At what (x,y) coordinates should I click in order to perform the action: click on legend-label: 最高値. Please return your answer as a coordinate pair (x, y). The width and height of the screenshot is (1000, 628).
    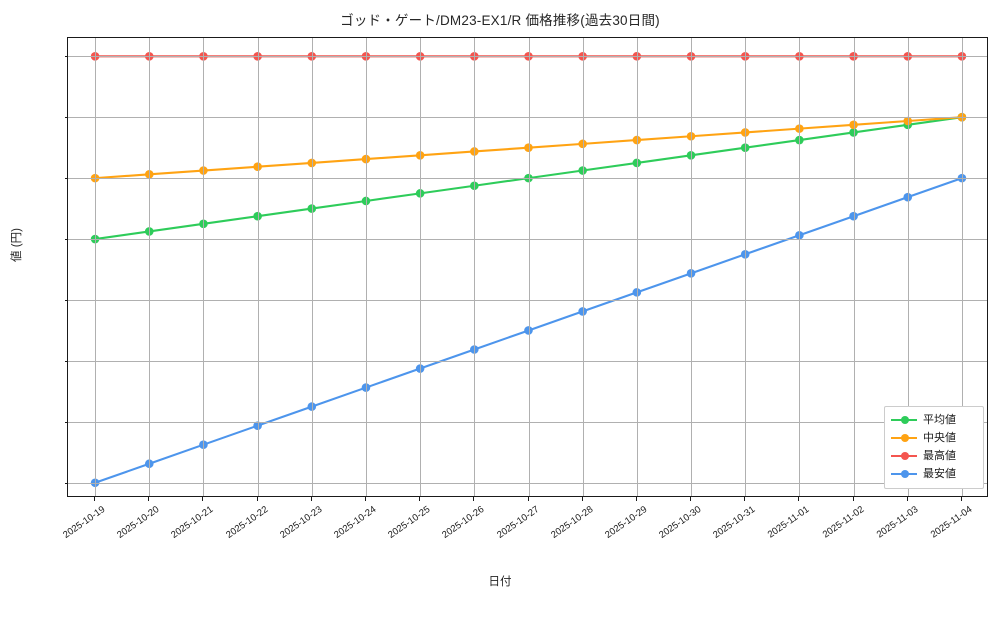
    Looking at the image, I should click on (939, 456).